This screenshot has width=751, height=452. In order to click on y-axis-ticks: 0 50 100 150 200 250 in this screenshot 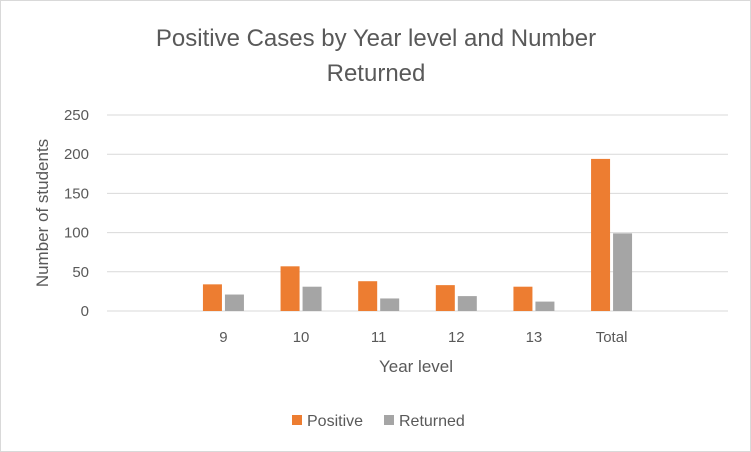, I will do `click(76, 213)`.